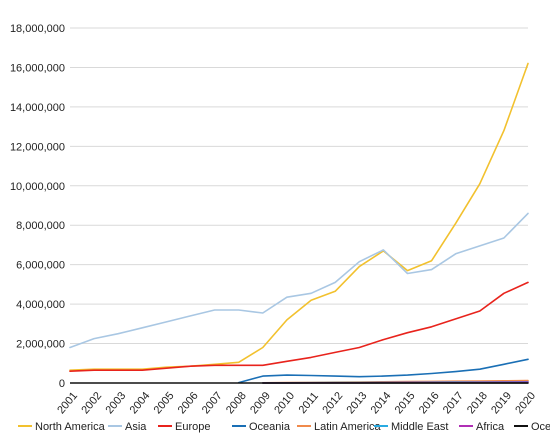 The height and width of the screenshot is (441, 550). What do you see at coordinates (136, 427) in the screenshot?
I see `legend-label: Asia` at bounding box center [136, 427].